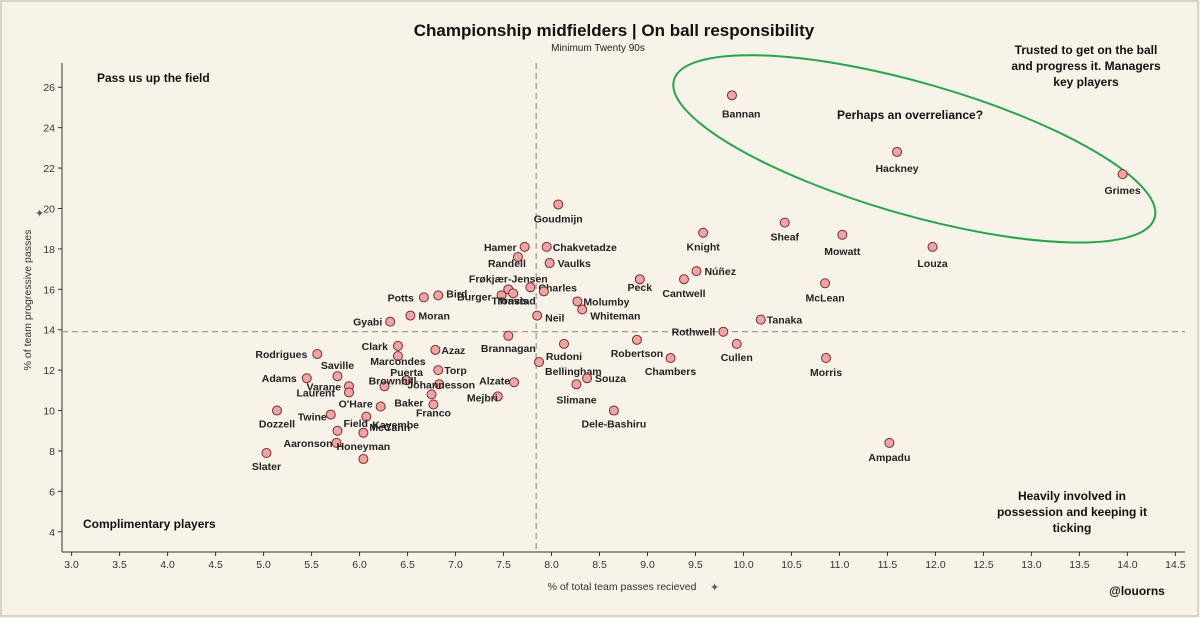  I want to click on note-top-left: Pass us up the field, so click(153, 78).